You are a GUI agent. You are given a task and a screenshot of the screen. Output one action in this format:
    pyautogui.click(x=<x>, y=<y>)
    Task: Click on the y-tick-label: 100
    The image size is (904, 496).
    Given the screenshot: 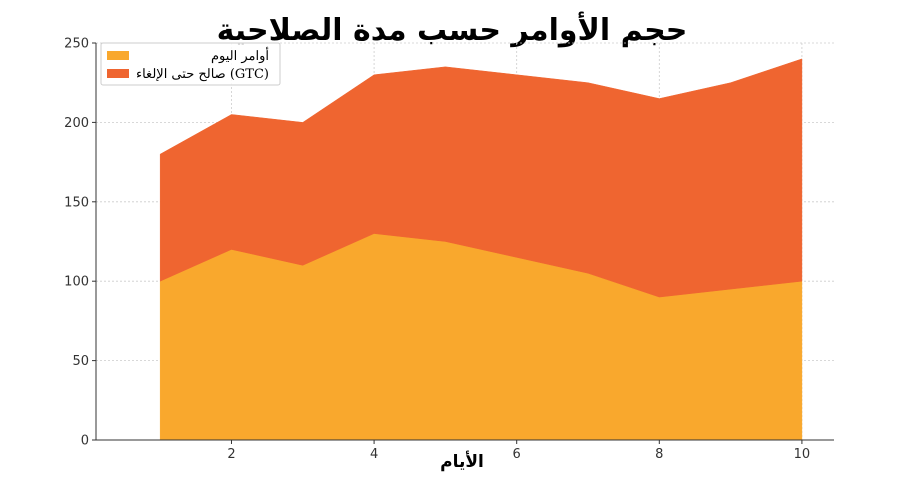 What is the action you would take?
    pyautogui.click(x=76, y=282)
    